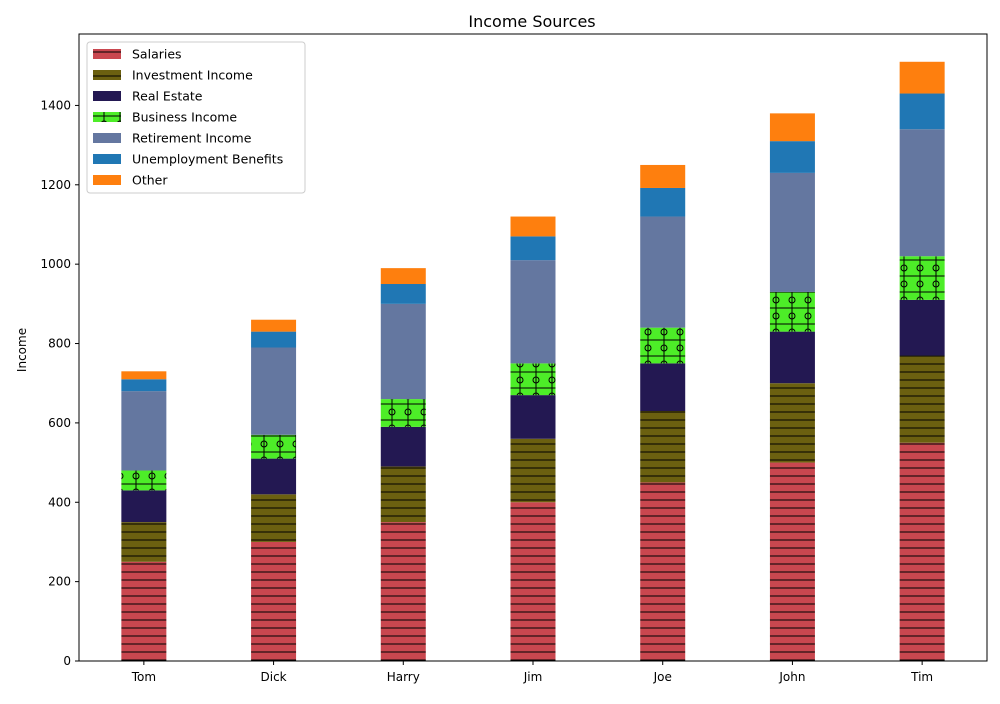 This screenshot has height=704, width=1000. What do you see at coordinates (533, 677) in the screenshot?
I see `x-tick-label: Jim` at bounding box center [533, 677].